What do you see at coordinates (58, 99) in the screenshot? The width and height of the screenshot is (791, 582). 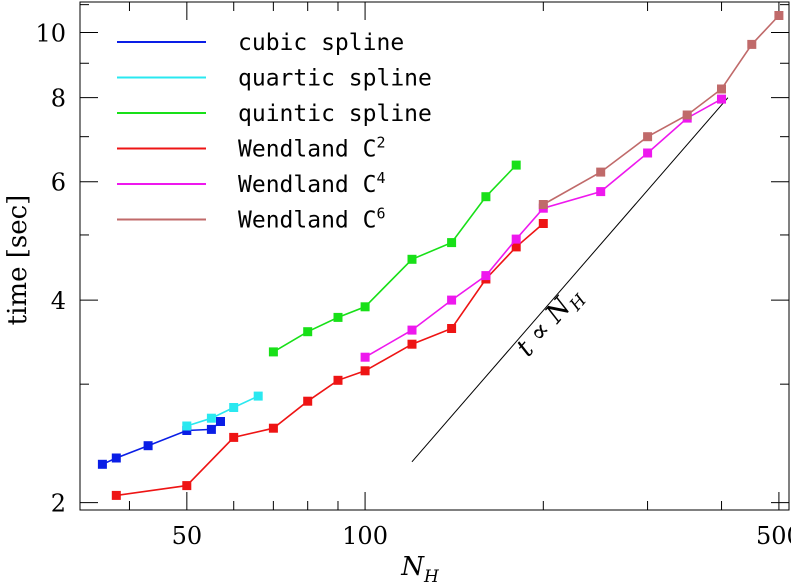 I see `y-tick-label: 8` at bounding box center [58, 99].